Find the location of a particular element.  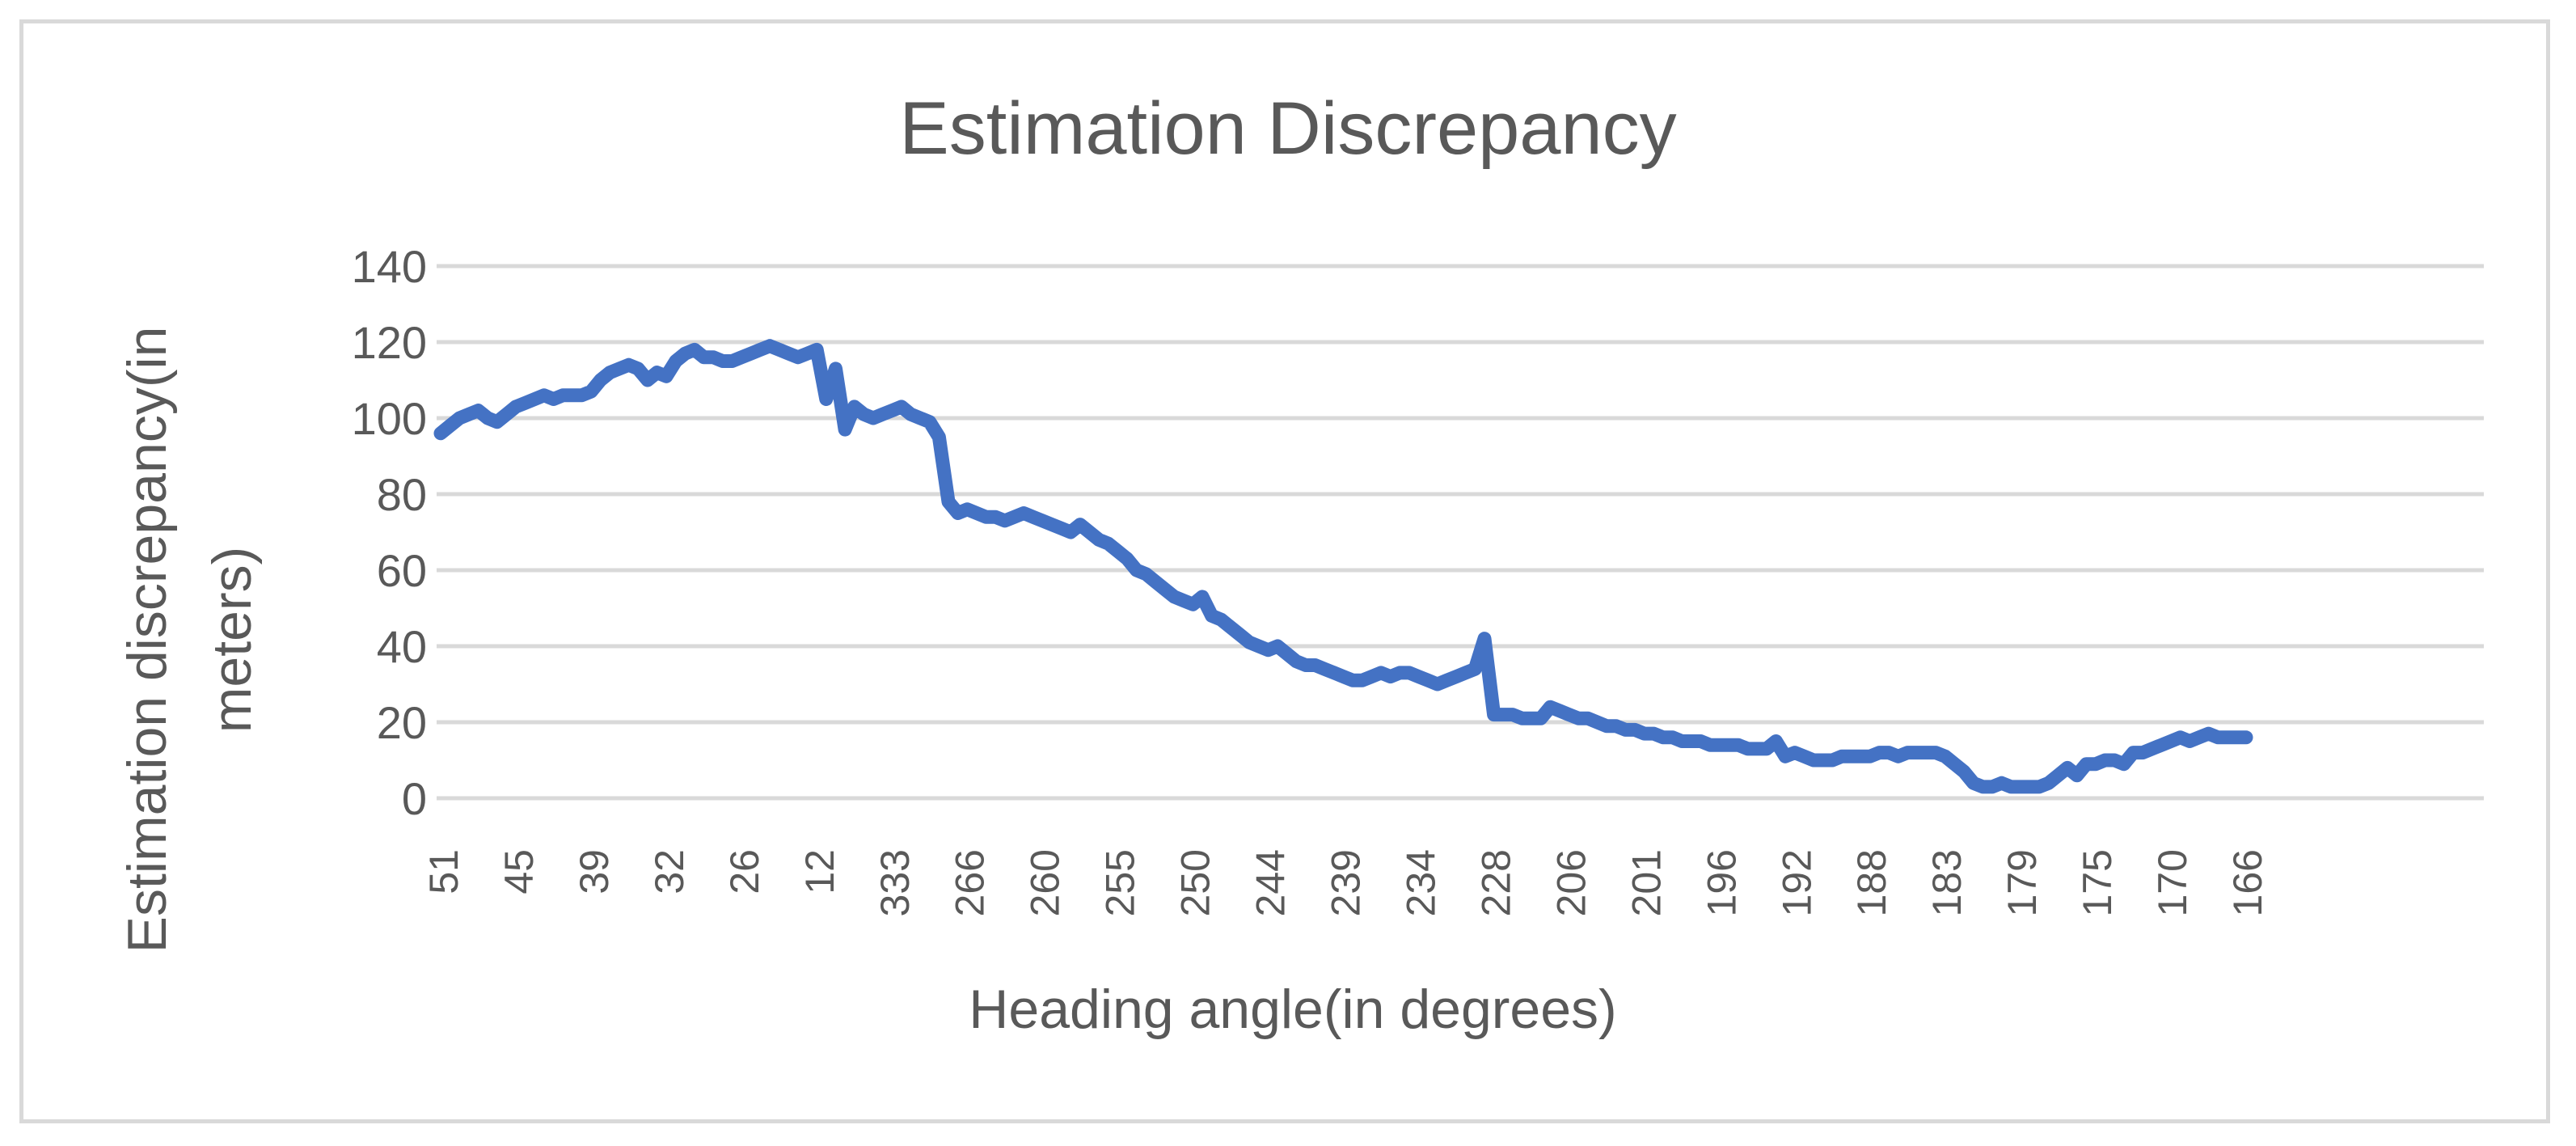

x-tick-label: 228 is located at coordinates (1495, 882).